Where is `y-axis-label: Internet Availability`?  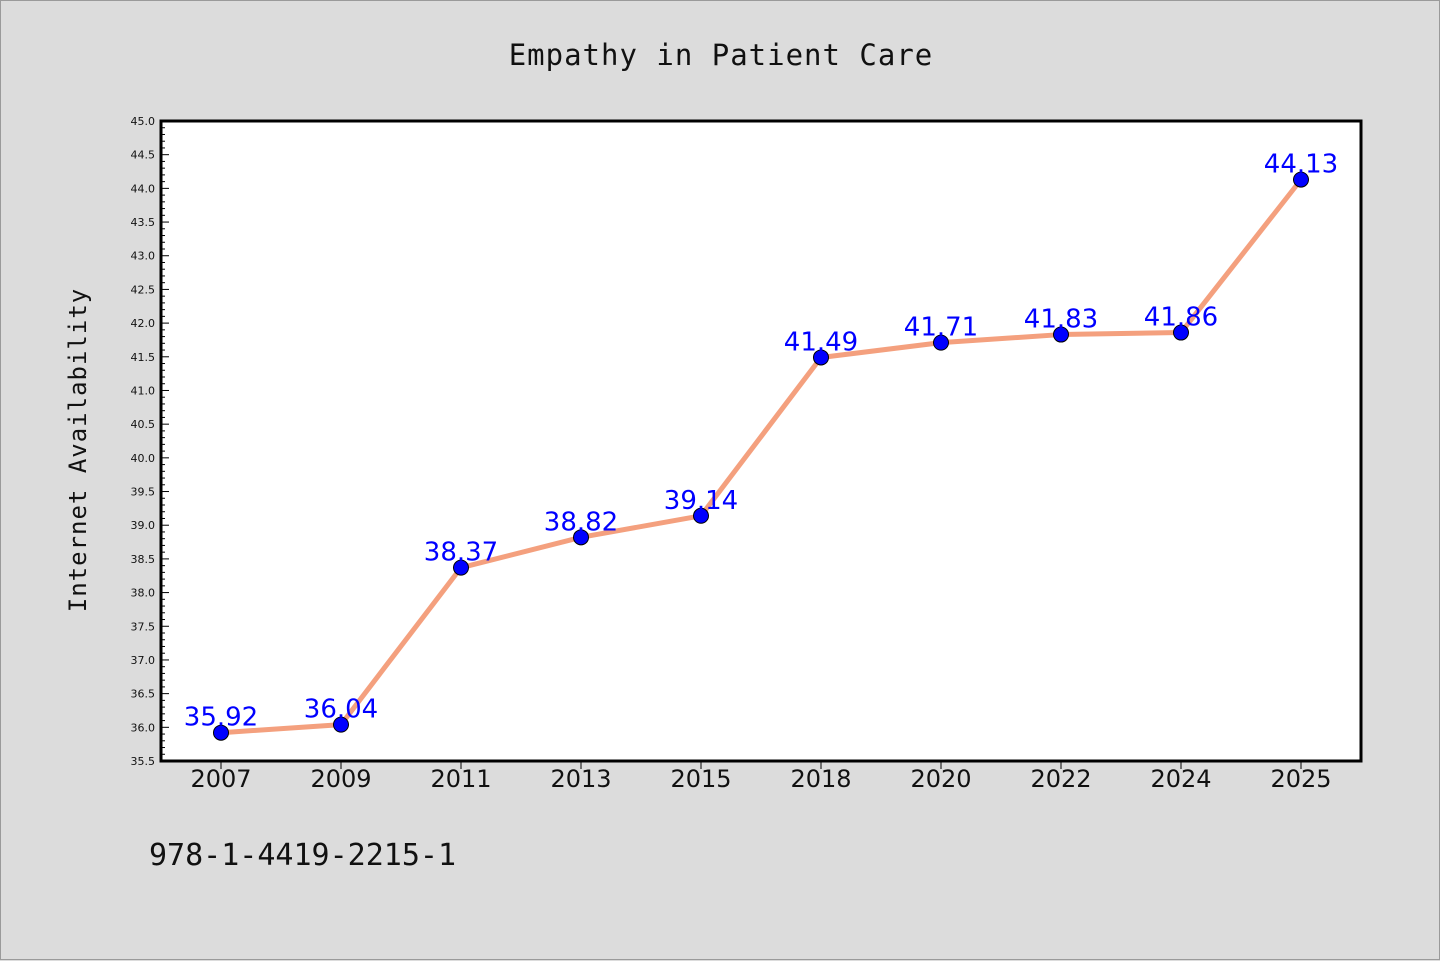 y-axis-label: Internet Availability is located at coordinates (78, 450).